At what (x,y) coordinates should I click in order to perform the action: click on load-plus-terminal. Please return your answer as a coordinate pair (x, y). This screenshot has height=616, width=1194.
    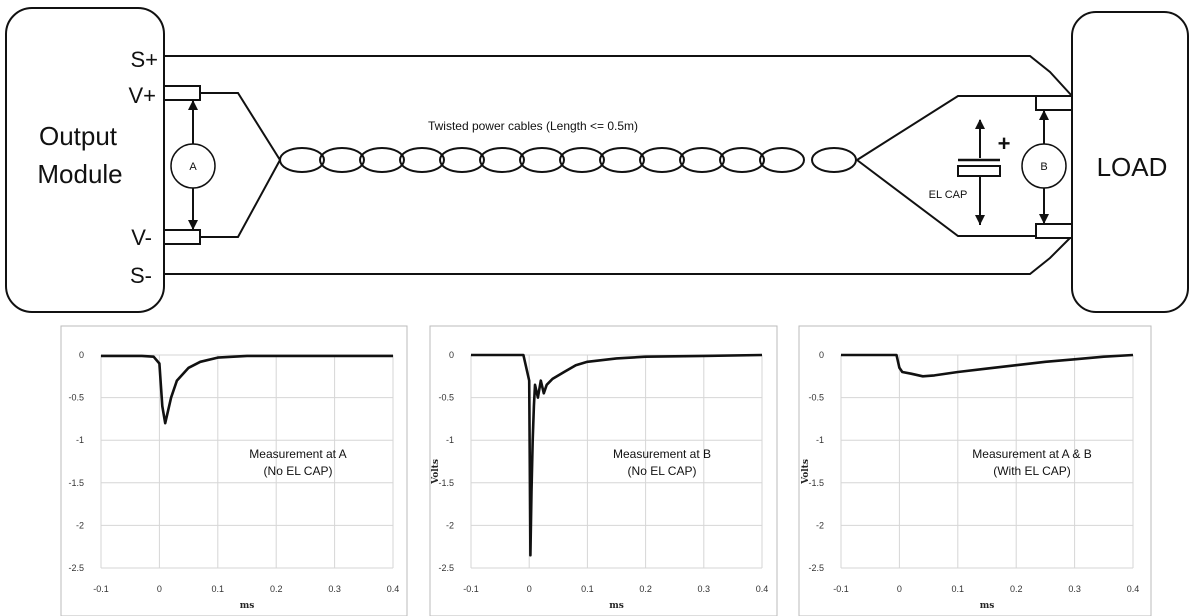
    Looking at the image, I should click on (1054, 103).